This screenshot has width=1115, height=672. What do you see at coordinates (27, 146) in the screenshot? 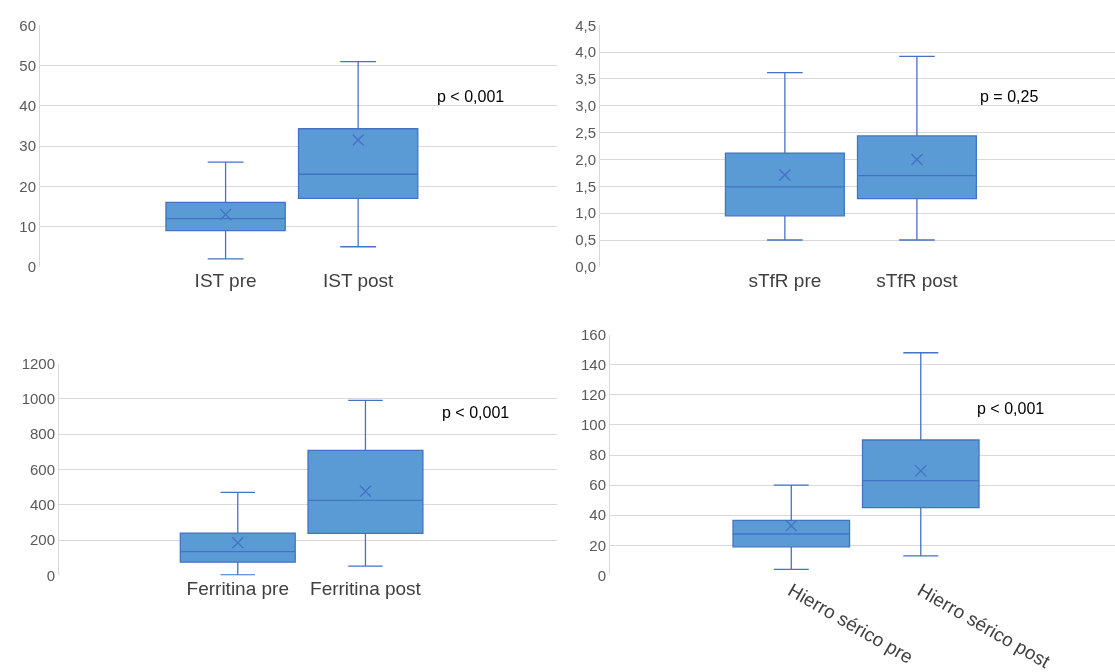
I see `y-tick-label: 30` at bounding box center [27, 146].